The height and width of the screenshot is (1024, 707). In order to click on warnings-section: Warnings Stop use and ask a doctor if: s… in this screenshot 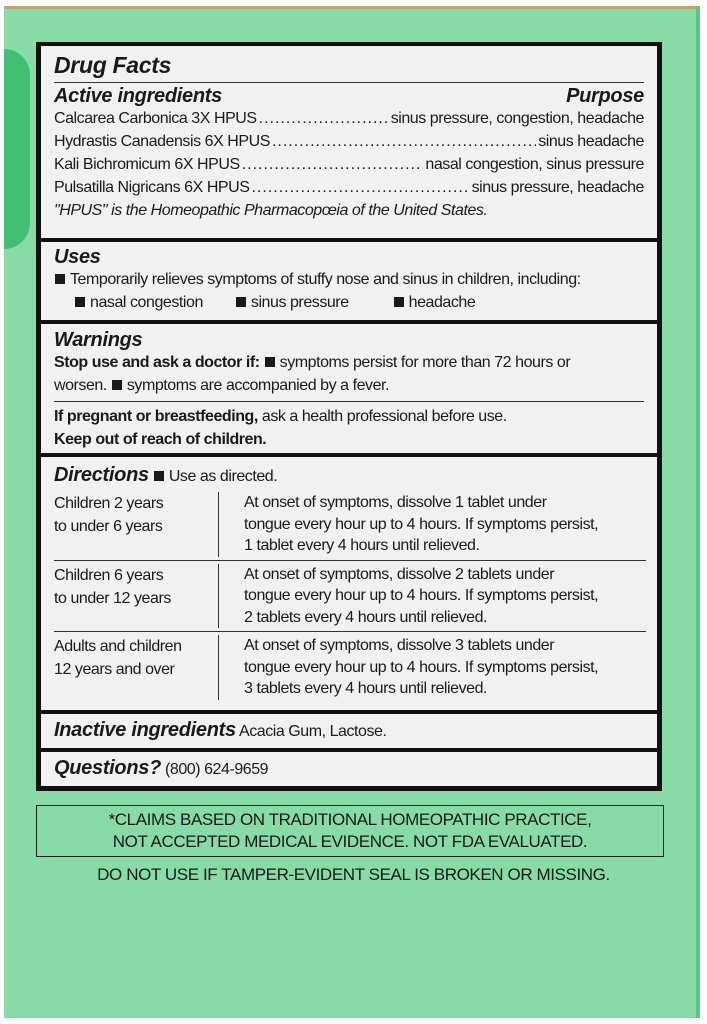, I will do `click(349, 388)`.